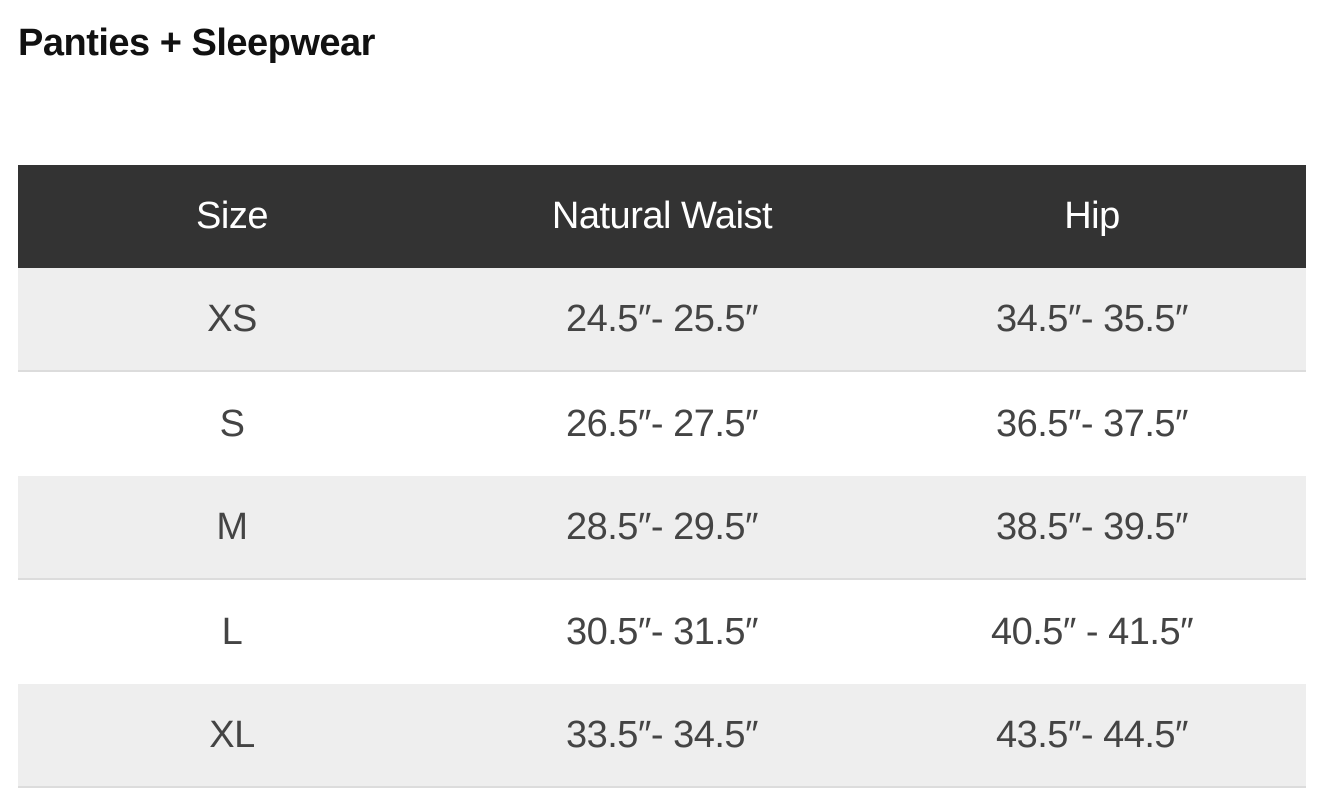 The image size is (1322, 800). Describe the element at coordinates (232, 423) in the screenshot. I see `size-cell: S` at that location.